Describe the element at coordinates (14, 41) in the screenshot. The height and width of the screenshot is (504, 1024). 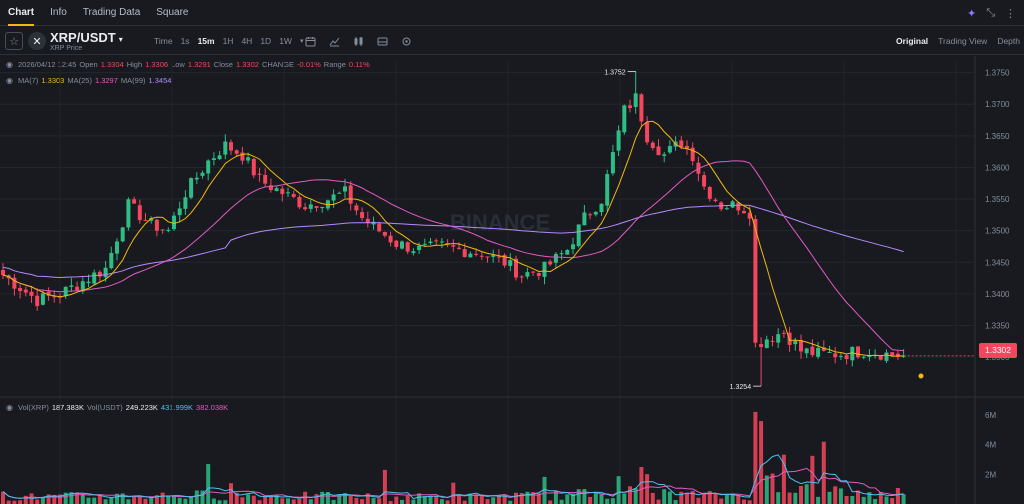
I see `favorite-star-icon: ☆` at that location.